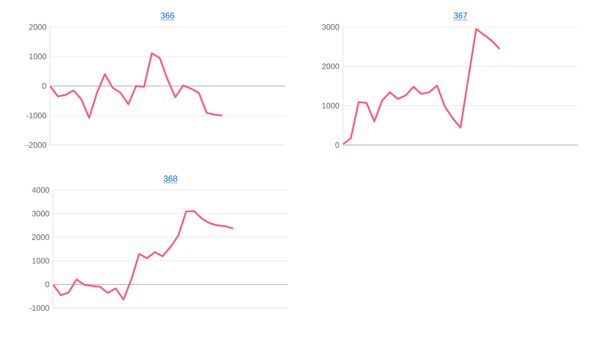  I want to click on chart-title: 367, so click(461, 15).